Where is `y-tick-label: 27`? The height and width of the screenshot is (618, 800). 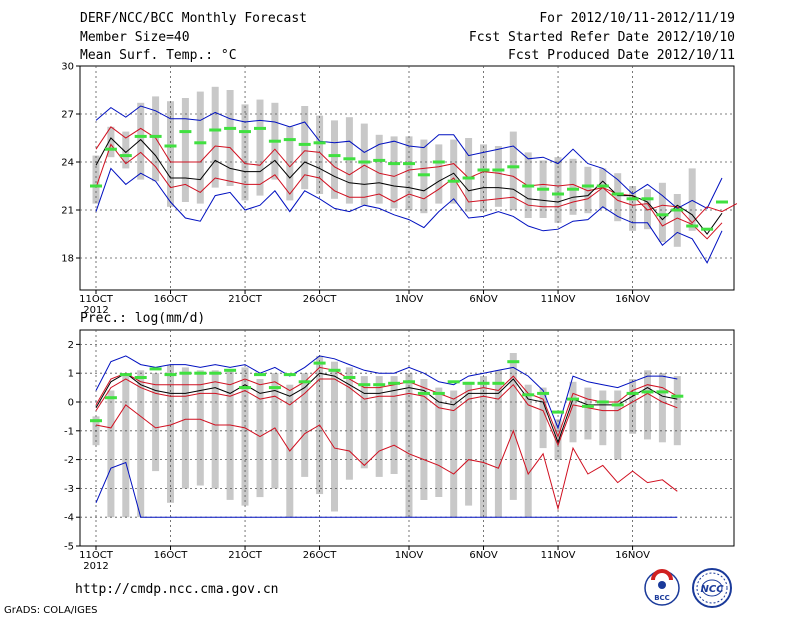 y-tick-label: 27 is located at coordinates (67, 115).